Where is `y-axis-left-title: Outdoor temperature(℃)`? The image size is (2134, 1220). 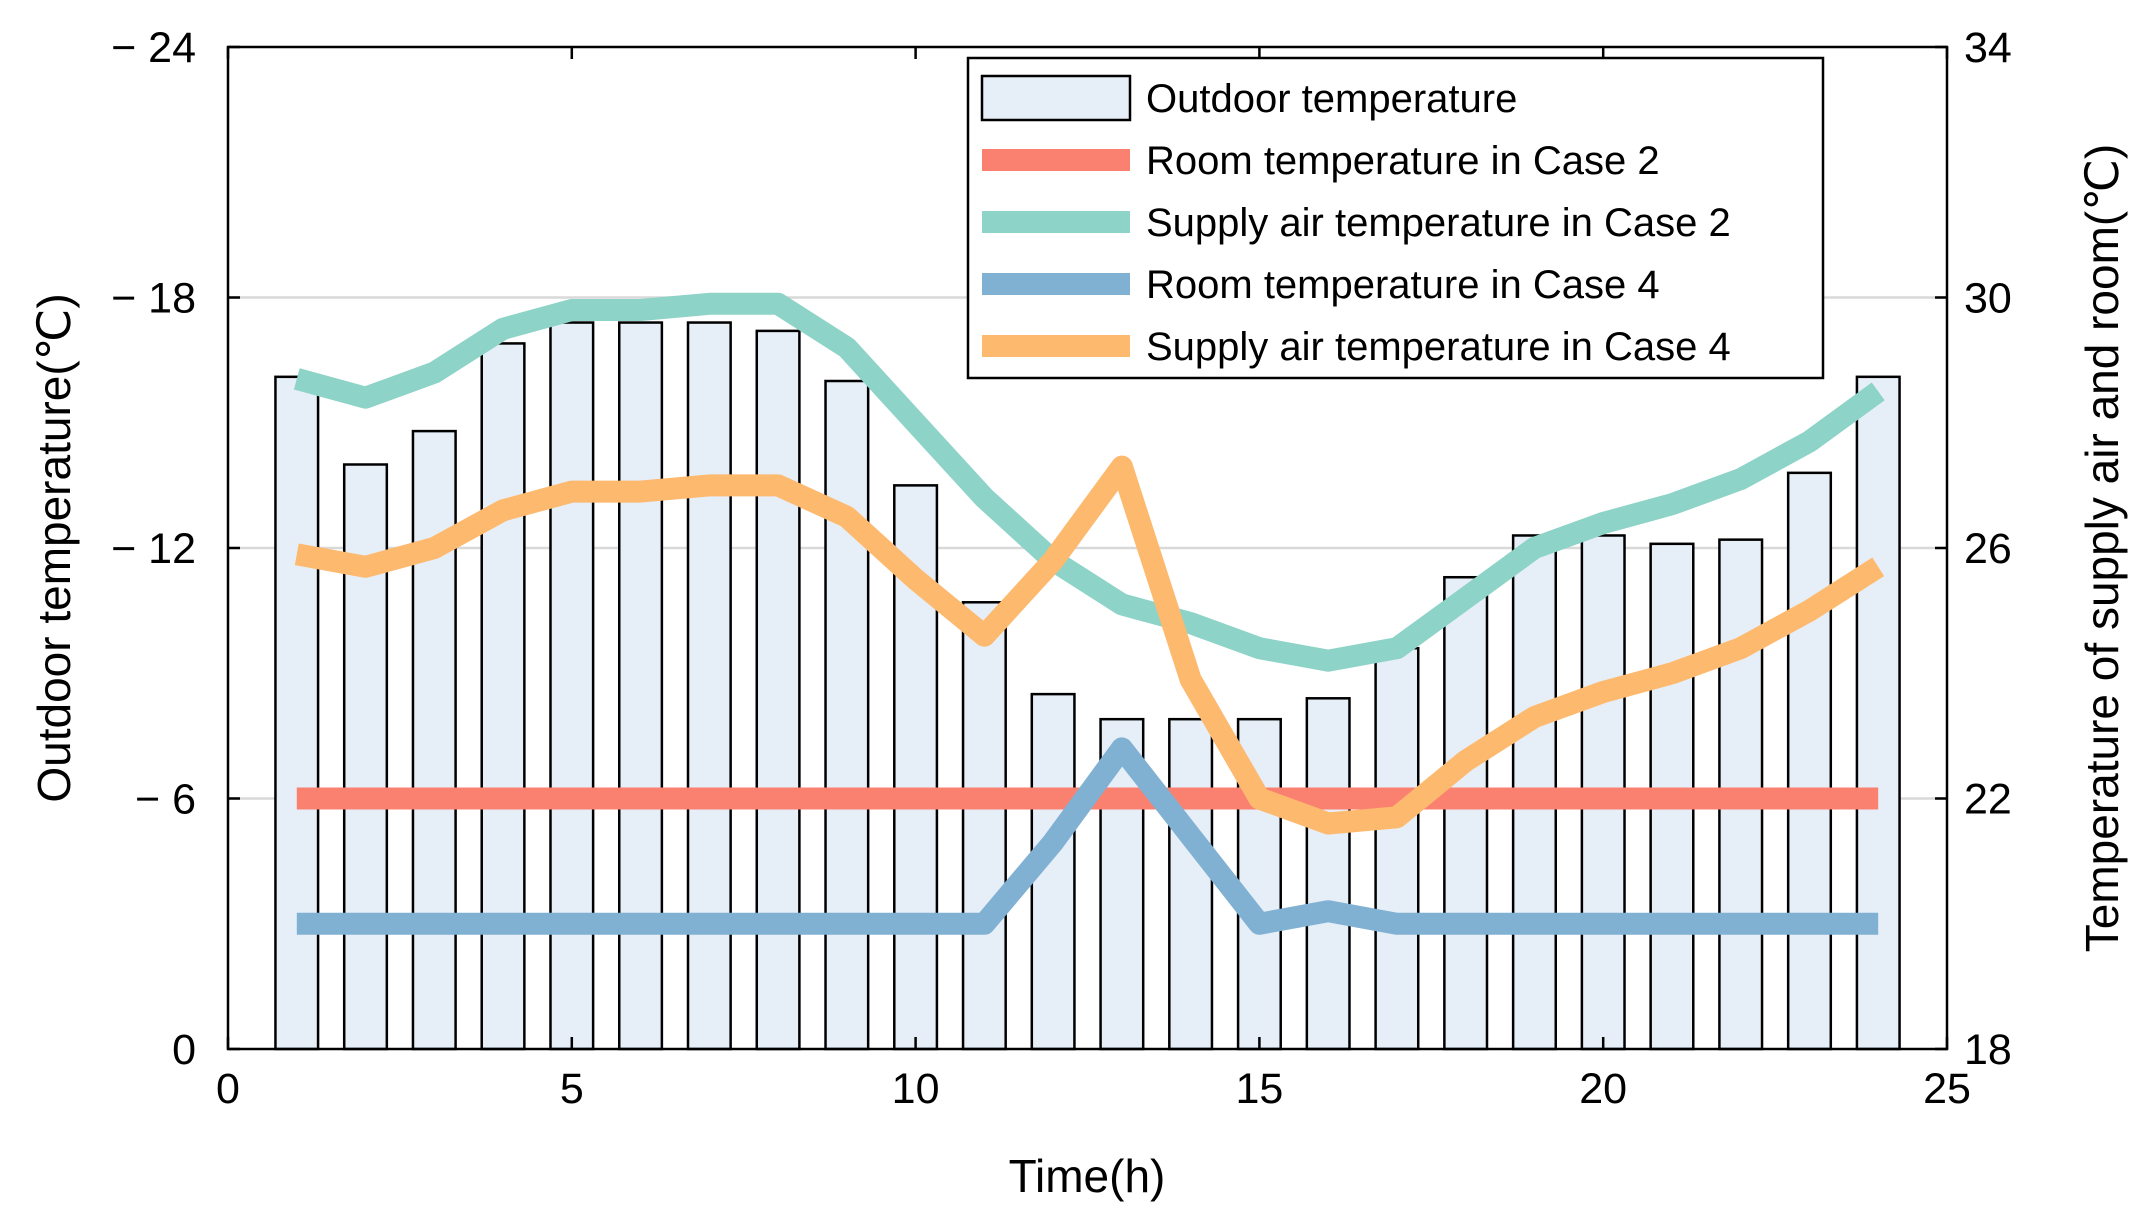 y-axis-left-title: Outdoor temperature(℃) is located at coordinates (54, 547).